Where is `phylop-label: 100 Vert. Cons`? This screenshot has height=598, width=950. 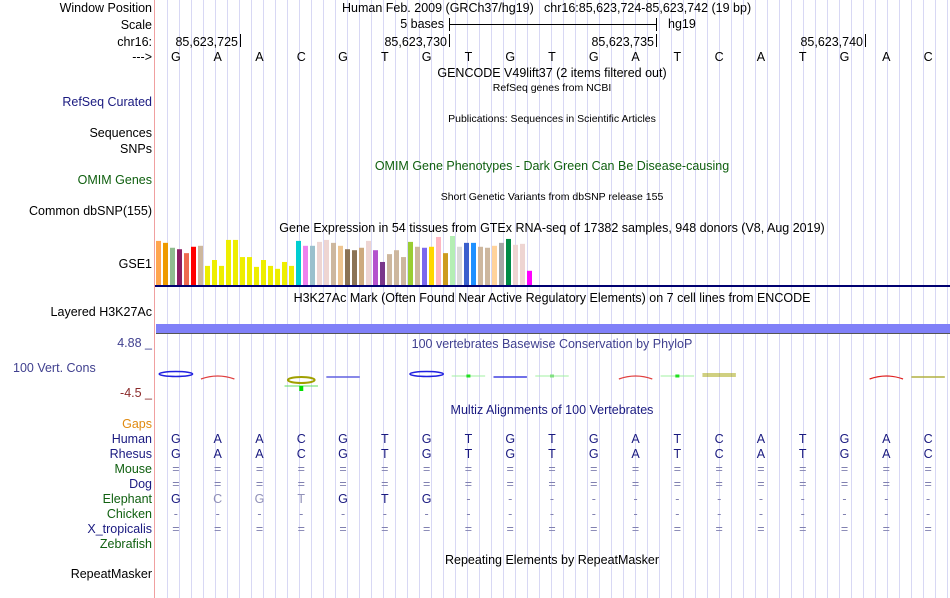
phylop-label: 100 Vert. Cons is located at coordinates (54, 368).